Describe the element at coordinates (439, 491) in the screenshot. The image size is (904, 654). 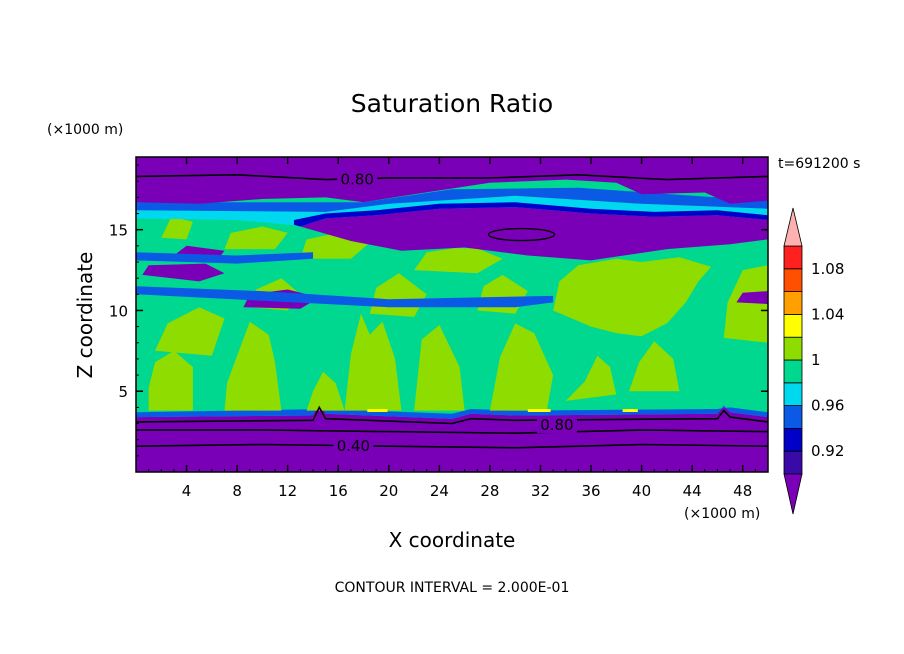
I see `x-tick-label: 24` at that location.